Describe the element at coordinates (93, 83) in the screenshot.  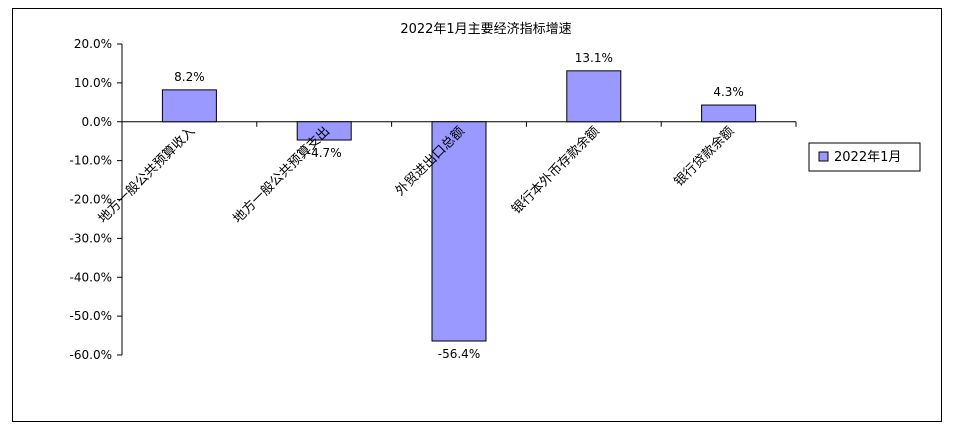
I see `y-tick-label: 10.0%` at that location.